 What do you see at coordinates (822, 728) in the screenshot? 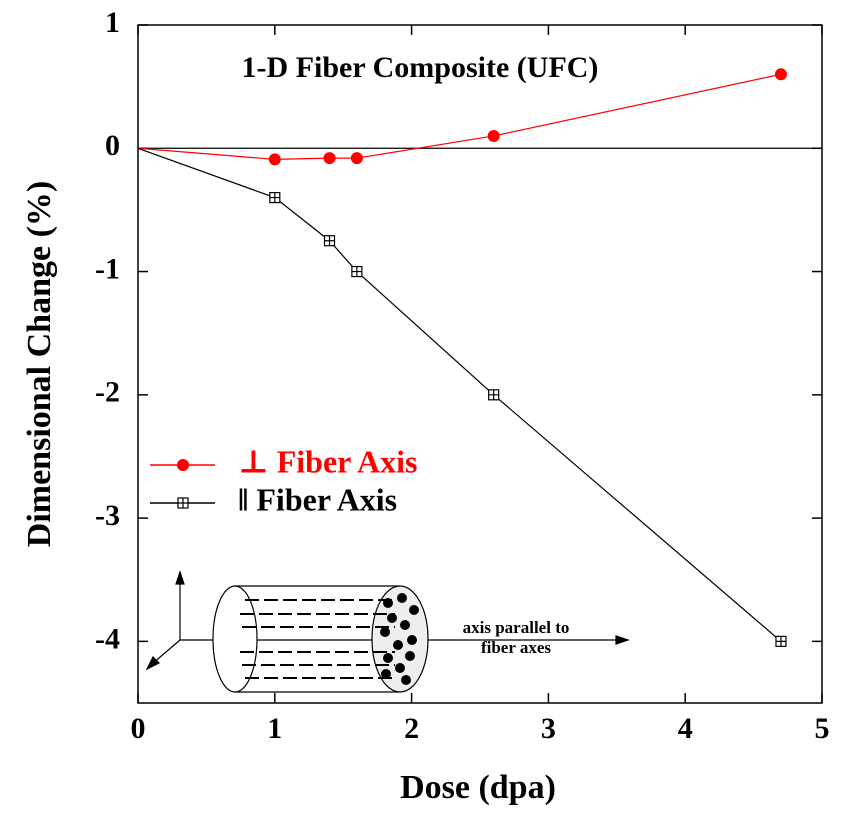
I see `x-tick-label: 5` at bounding box center [822, 728].